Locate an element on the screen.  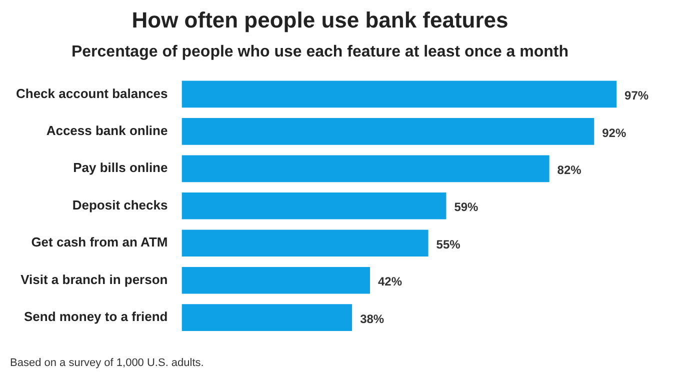
data-label: 55% is located at coordinates (448, 244).